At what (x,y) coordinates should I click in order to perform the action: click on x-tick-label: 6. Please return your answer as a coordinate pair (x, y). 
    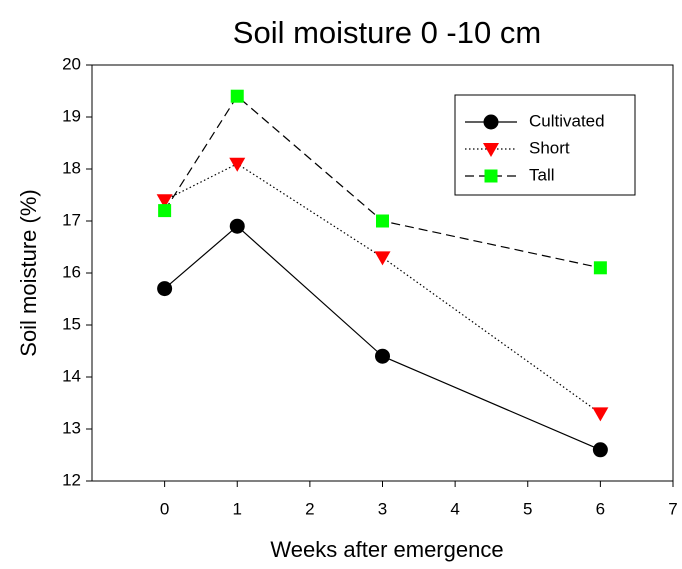
    Looking at the image, I should click on (600, 508).